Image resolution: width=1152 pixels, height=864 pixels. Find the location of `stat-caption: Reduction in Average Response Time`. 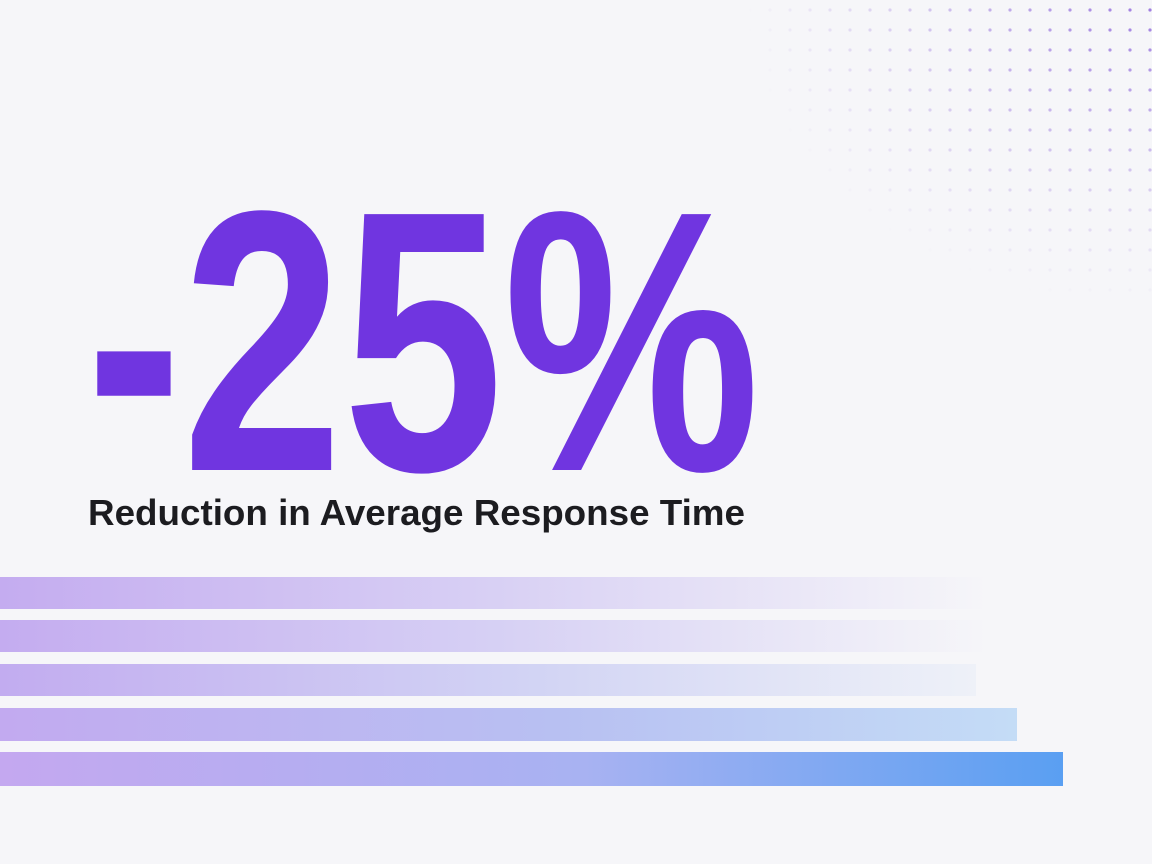

stat-caption: Reduction in Average Response Time is located at coordinates (416, 512).